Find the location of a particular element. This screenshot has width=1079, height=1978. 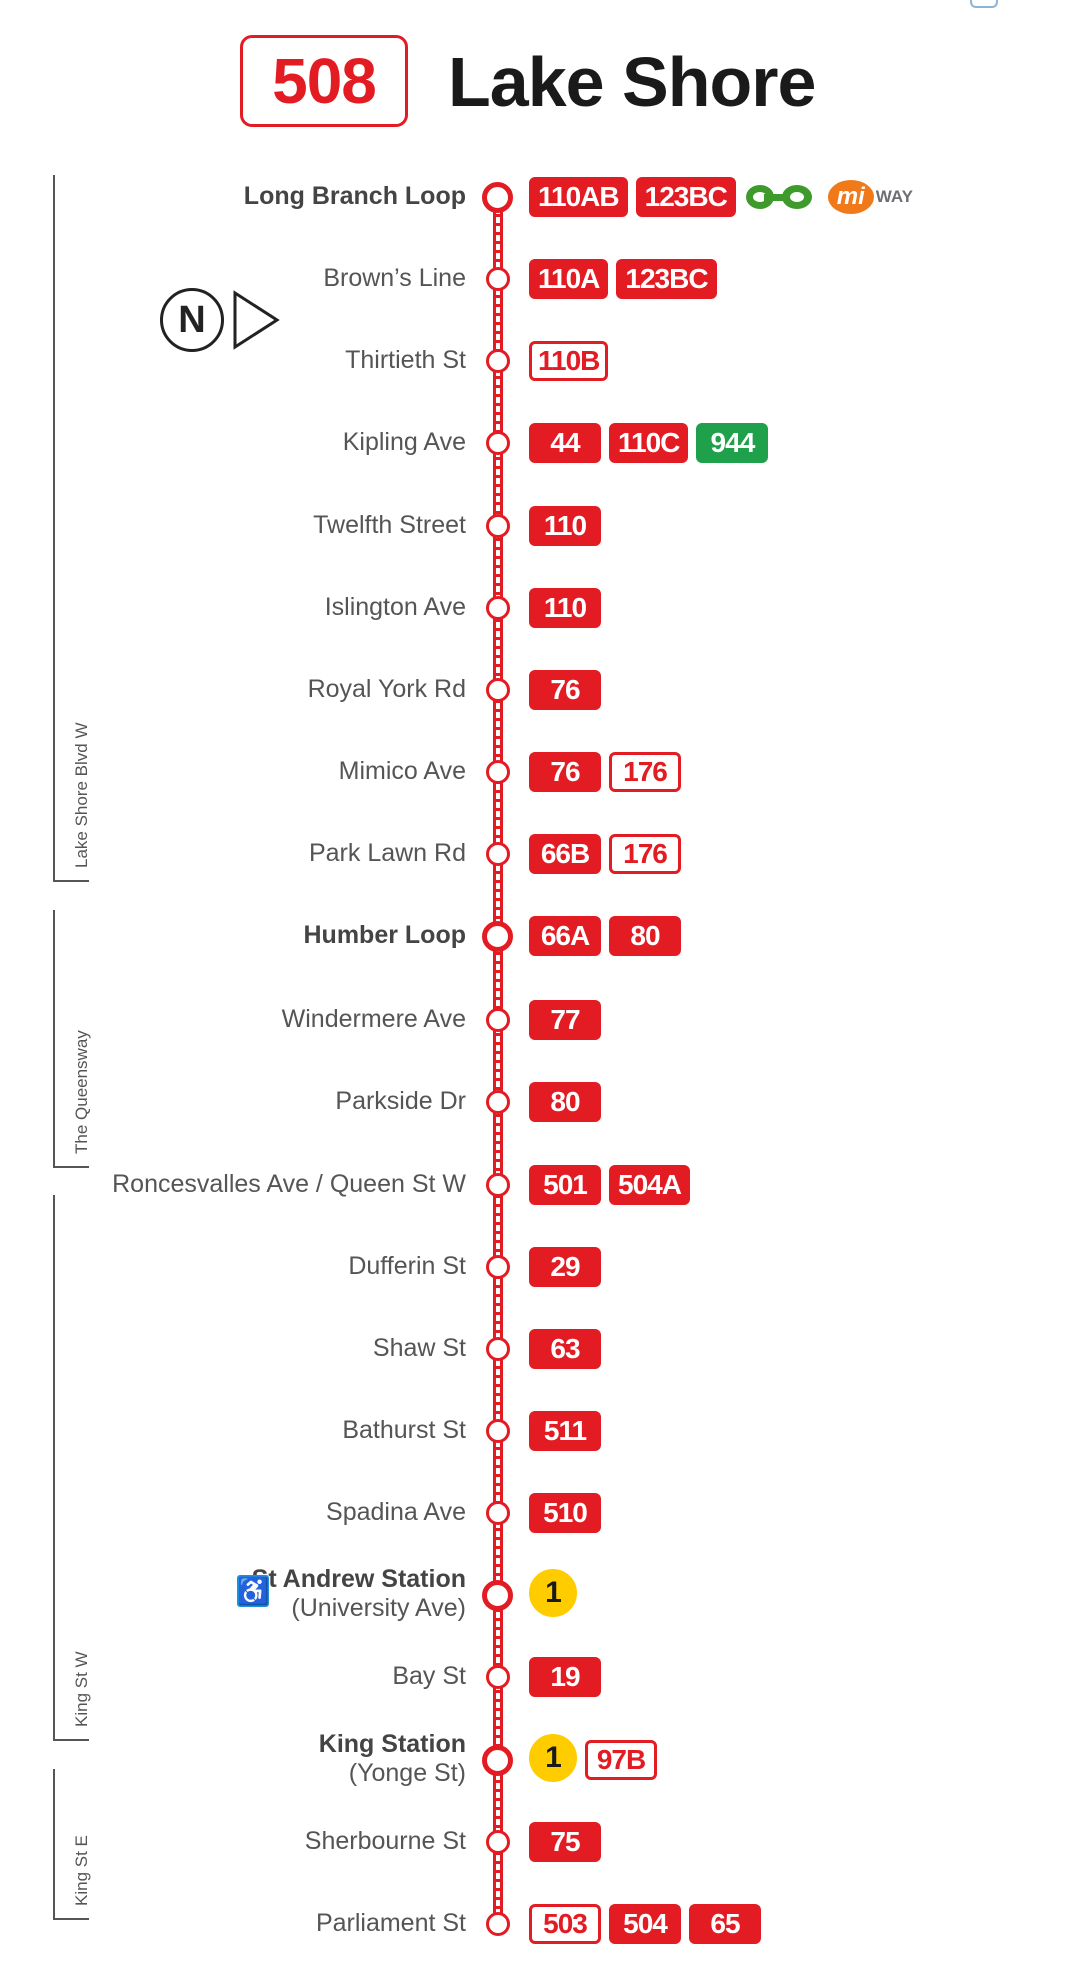

stop-row: Bay St 19 is located at coordinates (539, 1676).